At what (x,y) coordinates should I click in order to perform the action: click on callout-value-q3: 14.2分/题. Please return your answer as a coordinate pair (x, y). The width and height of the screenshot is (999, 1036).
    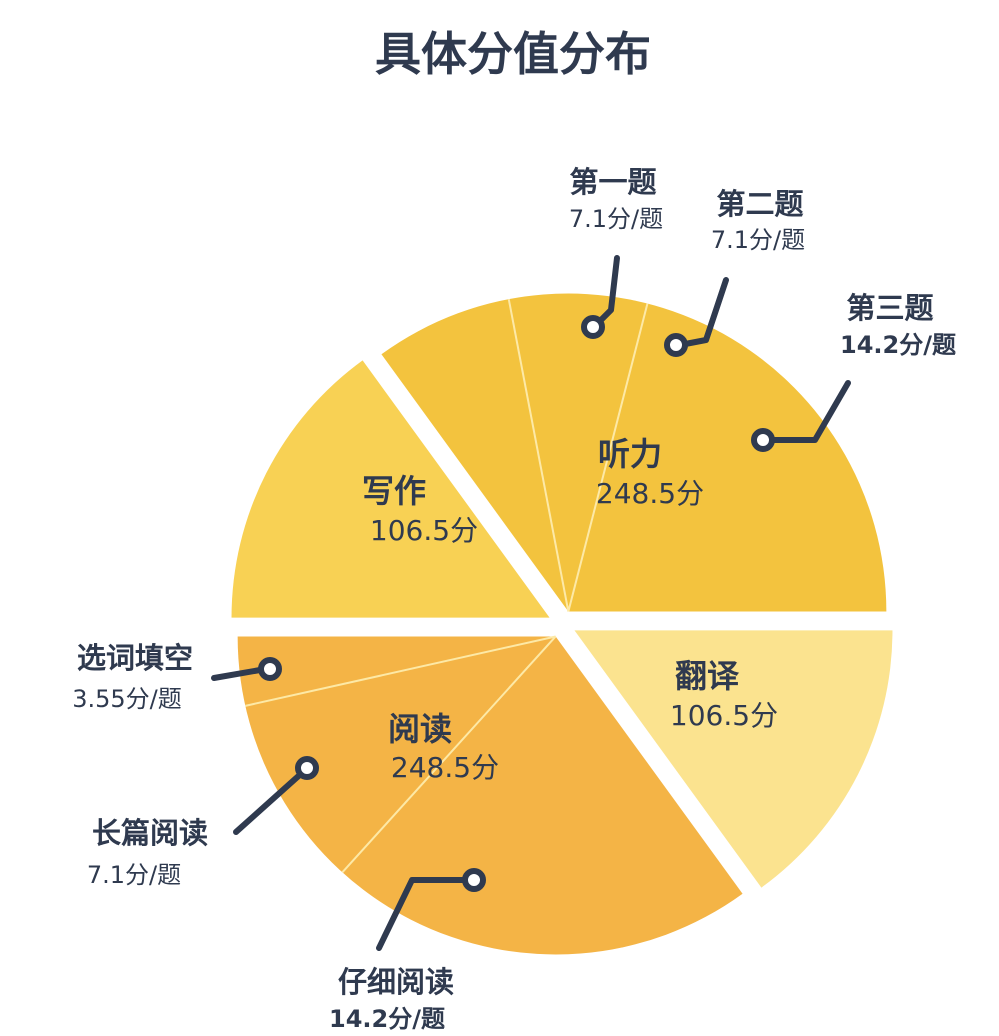
    Looking at the image, I should click on (898, 345).